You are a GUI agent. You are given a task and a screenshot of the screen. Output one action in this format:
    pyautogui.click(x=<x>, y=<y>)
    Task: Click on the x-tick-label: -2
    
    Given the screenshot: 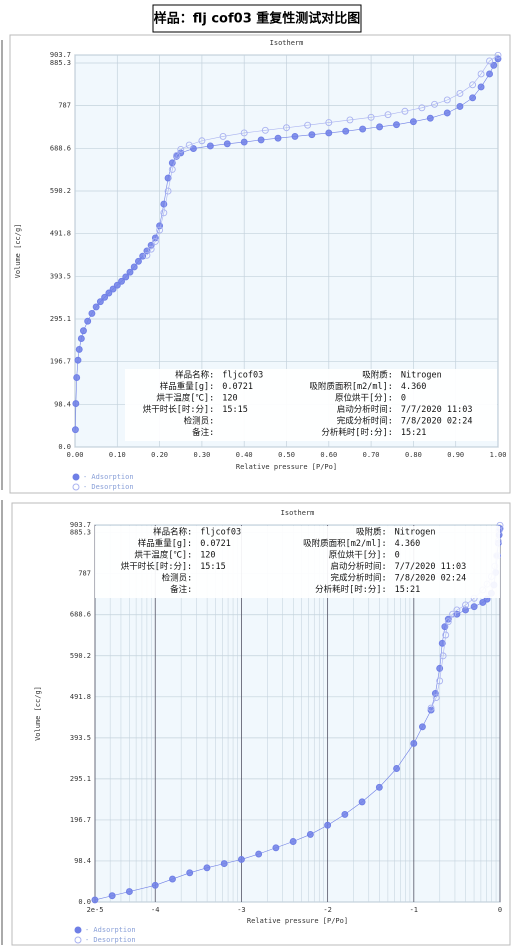 What is the action you would take?
    pyautogui.click(x=327, y=910)
    